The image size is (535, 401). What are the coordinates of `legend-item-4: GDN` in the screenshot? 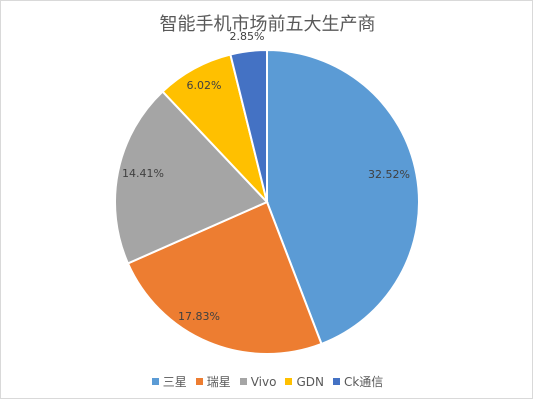 It's located at (304, 381).